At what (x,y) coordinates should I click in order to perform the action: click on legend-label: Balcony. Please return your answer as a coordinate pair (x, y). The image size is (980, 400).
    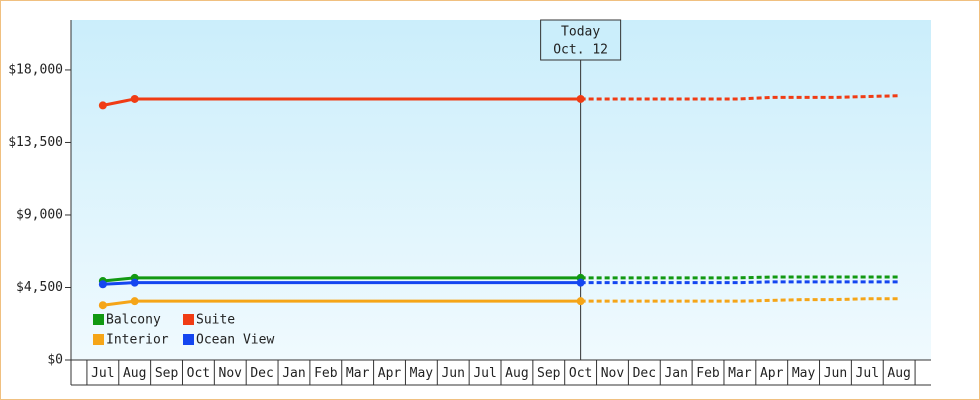
    Looking at the image, I should click on (133, 320).